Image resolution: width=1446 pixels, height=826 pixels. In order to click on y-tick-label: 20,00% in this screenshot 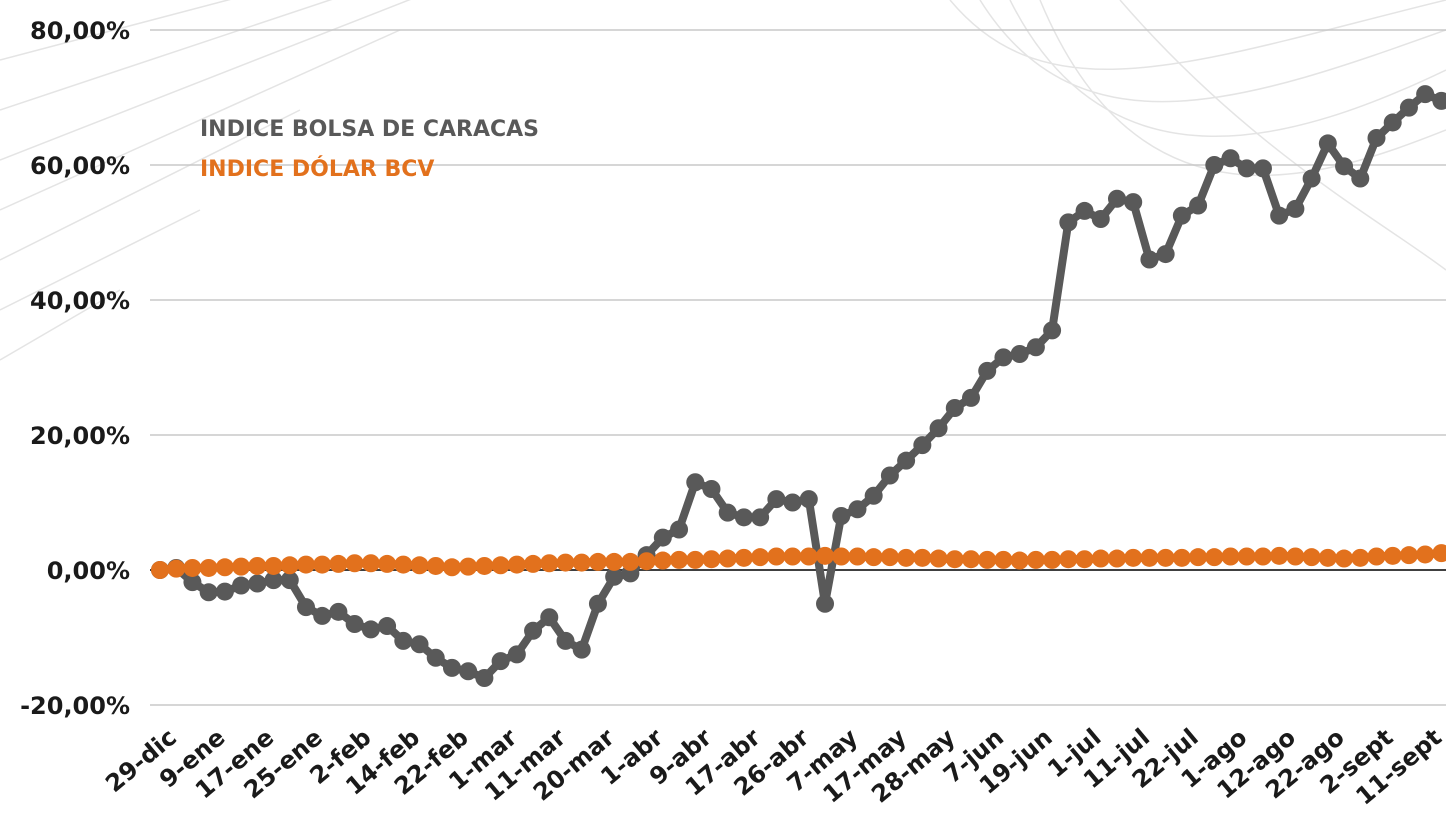, I will do `click(80, 436)`.